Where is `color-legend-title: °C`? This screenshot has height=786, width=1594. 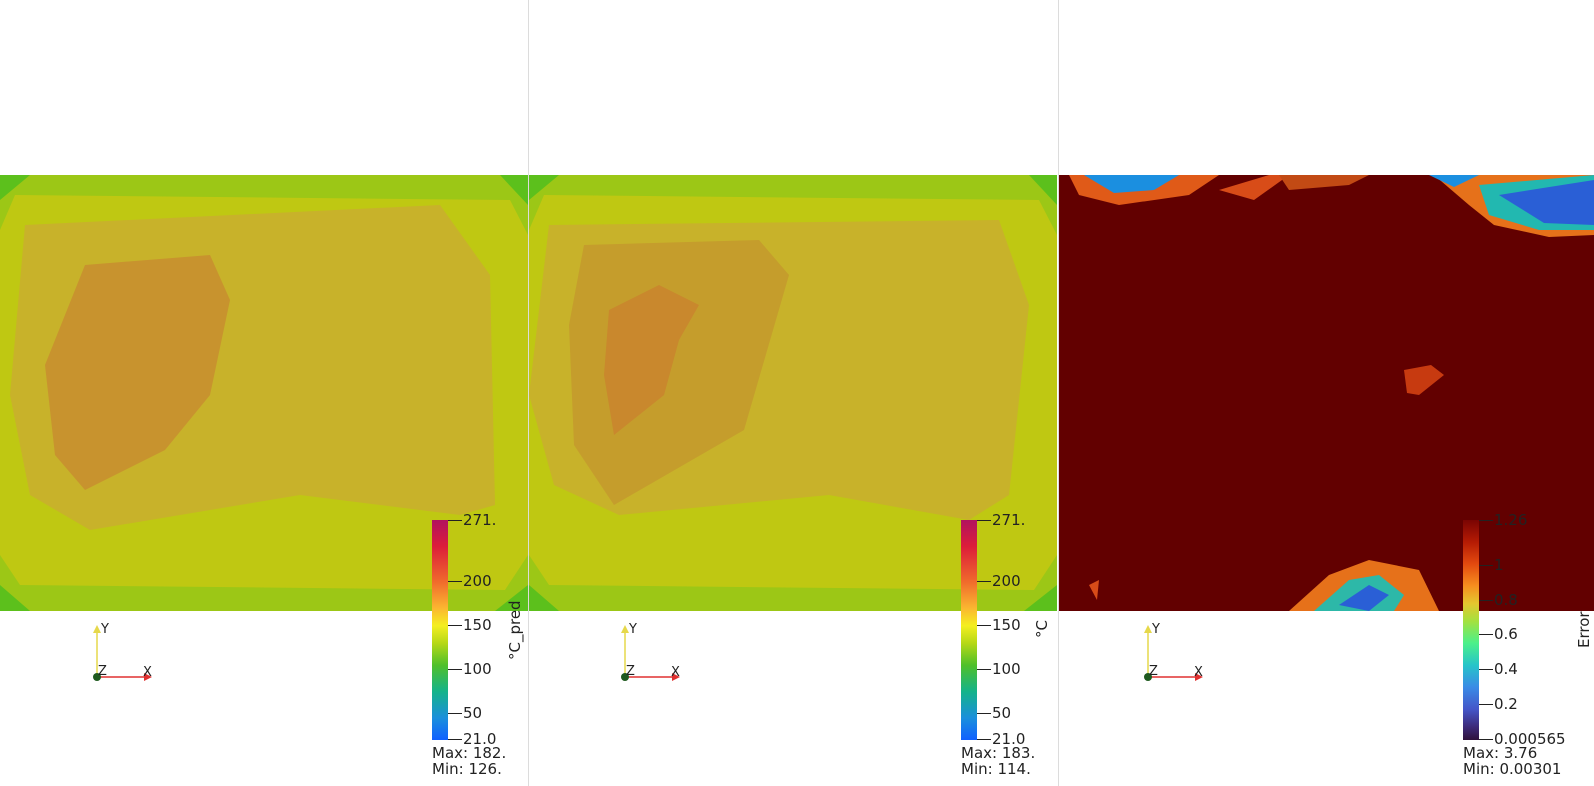 color-legend-title: °C is located at coordinates (1042, 629).